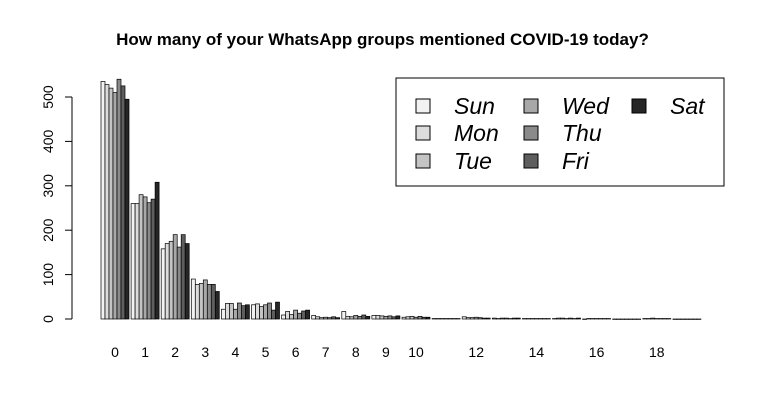  What do you see at coordinates (531, 161) in the screenshot?
I see `legend-swatch-fri` at bounding box center [531, 161].